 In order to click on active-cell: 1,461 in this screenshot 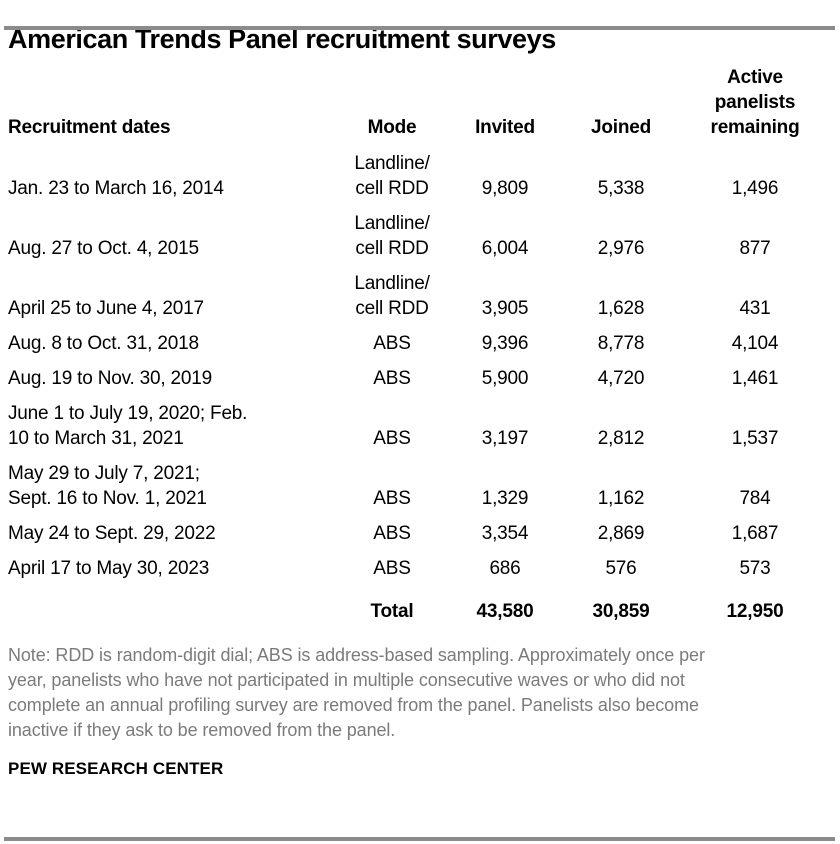, I will do `click(755, 378)`.